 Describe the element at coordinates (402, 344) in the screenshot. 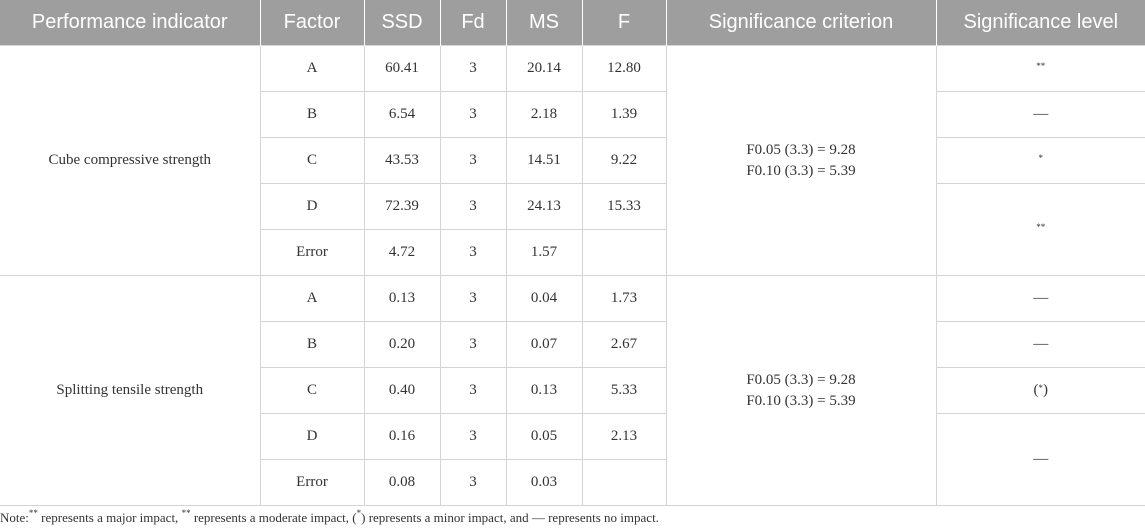

I see `cell-ssd: 0.20` at that location.